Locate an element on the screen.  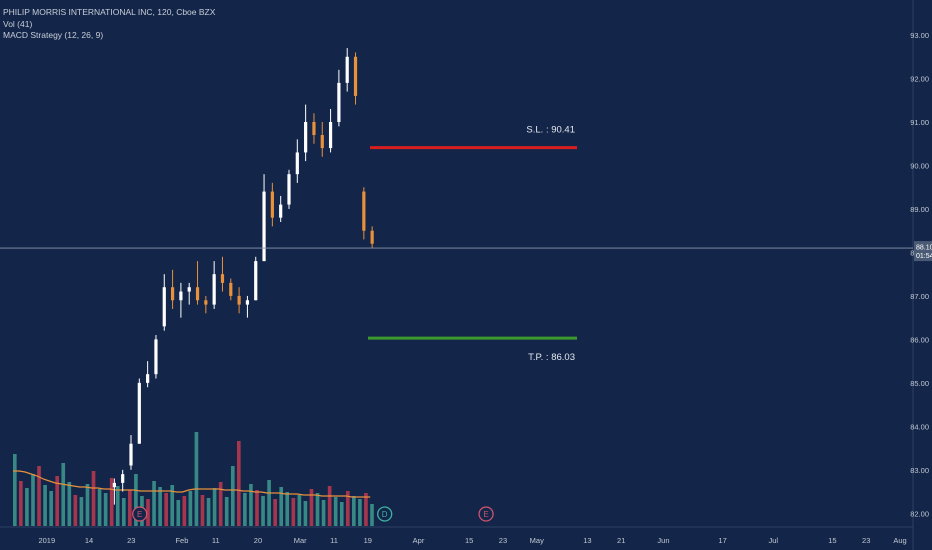
time-tick-label: 21 is located at coordinates (621, 540).